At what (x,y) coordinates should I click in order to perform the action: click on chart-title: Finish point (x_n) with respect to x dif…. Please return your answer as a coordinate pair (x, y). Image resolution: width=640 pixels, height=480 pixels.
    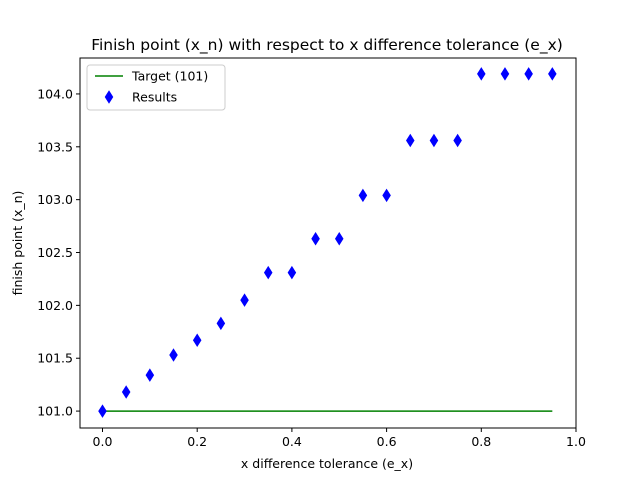
    Looking at the image, I should click on (327, 45).